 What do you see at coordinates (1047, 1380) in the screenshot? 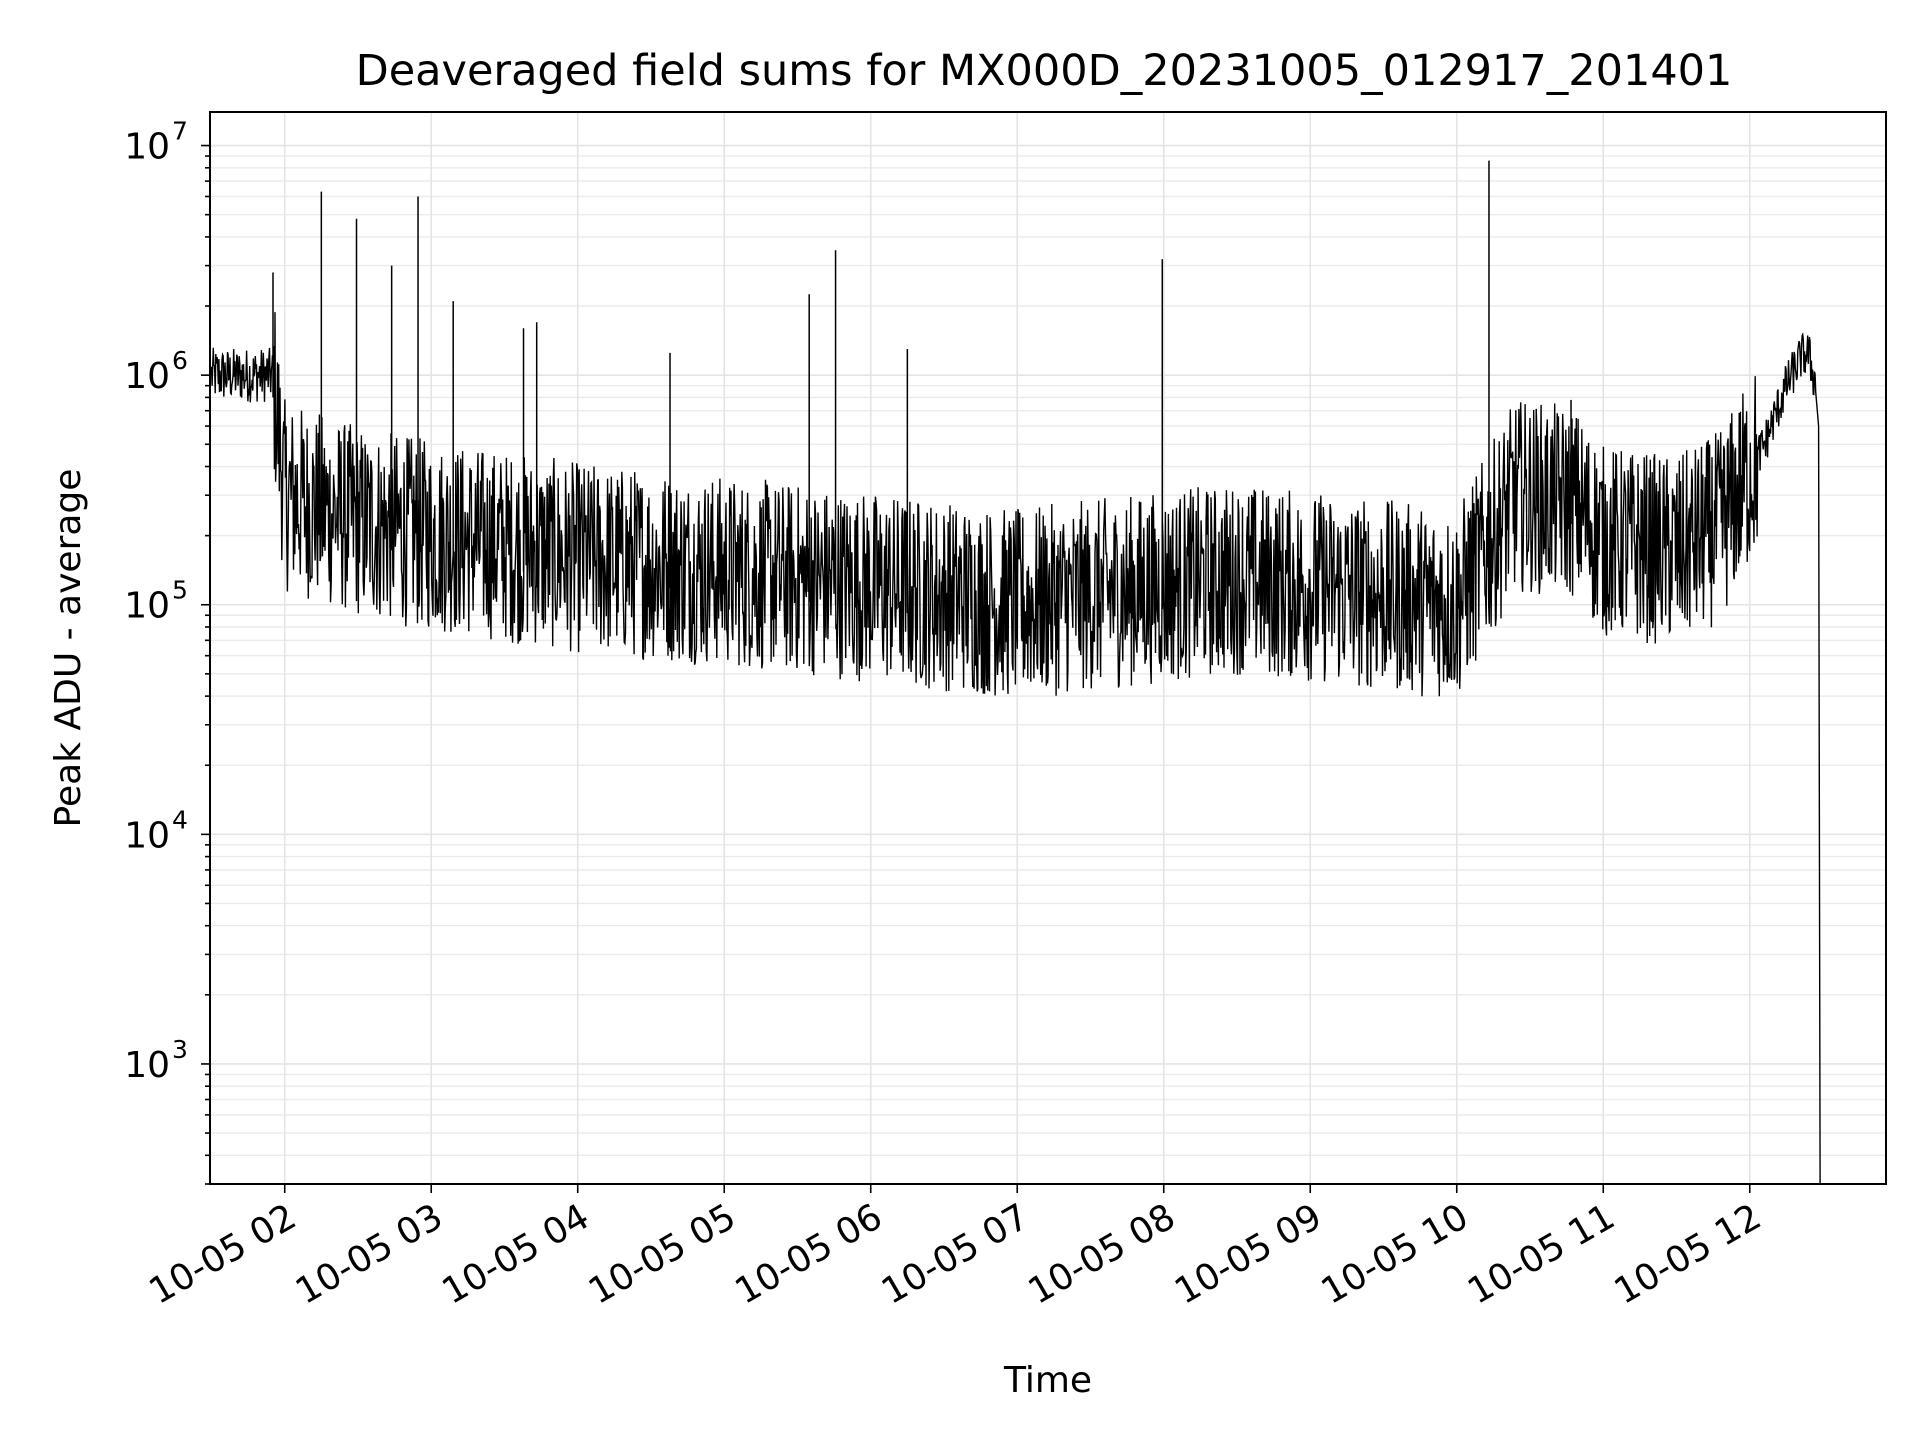
I see `x-axis-label: Time` at bounding box center [1047, 1380].